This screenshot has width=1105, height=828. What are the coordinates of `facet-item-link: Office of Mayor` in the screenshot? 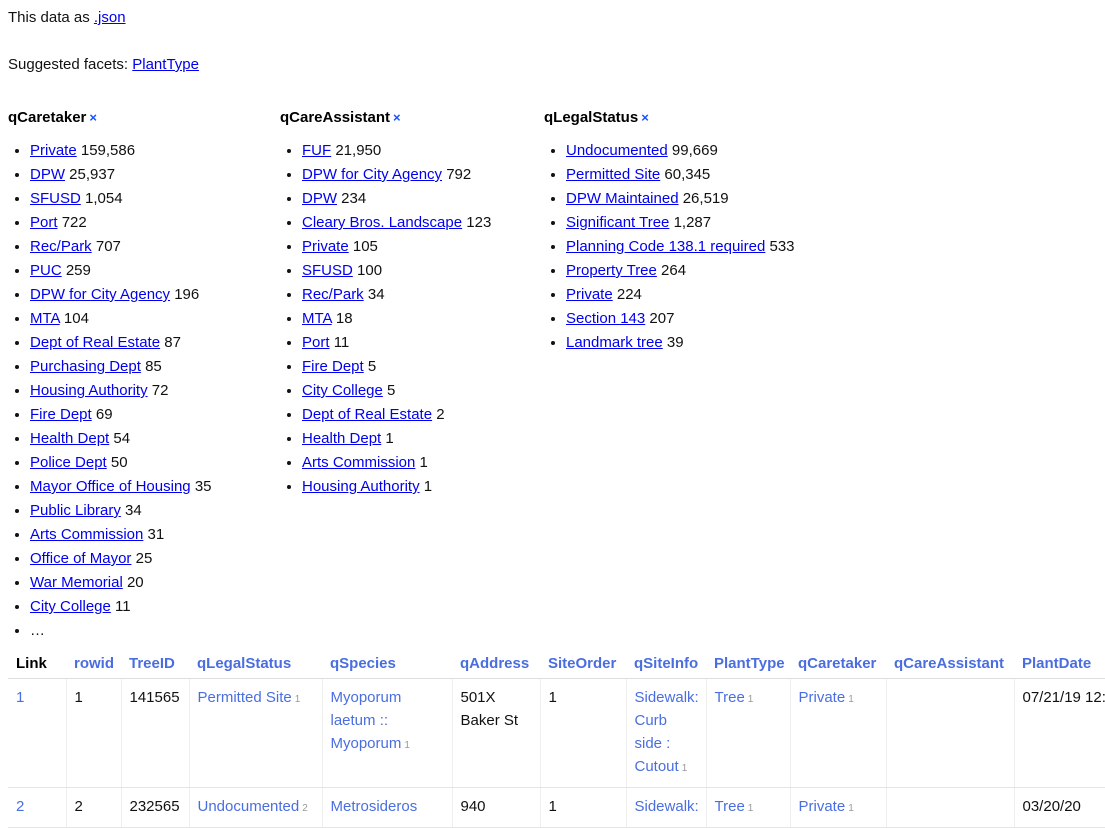 It's located at (81, 558).